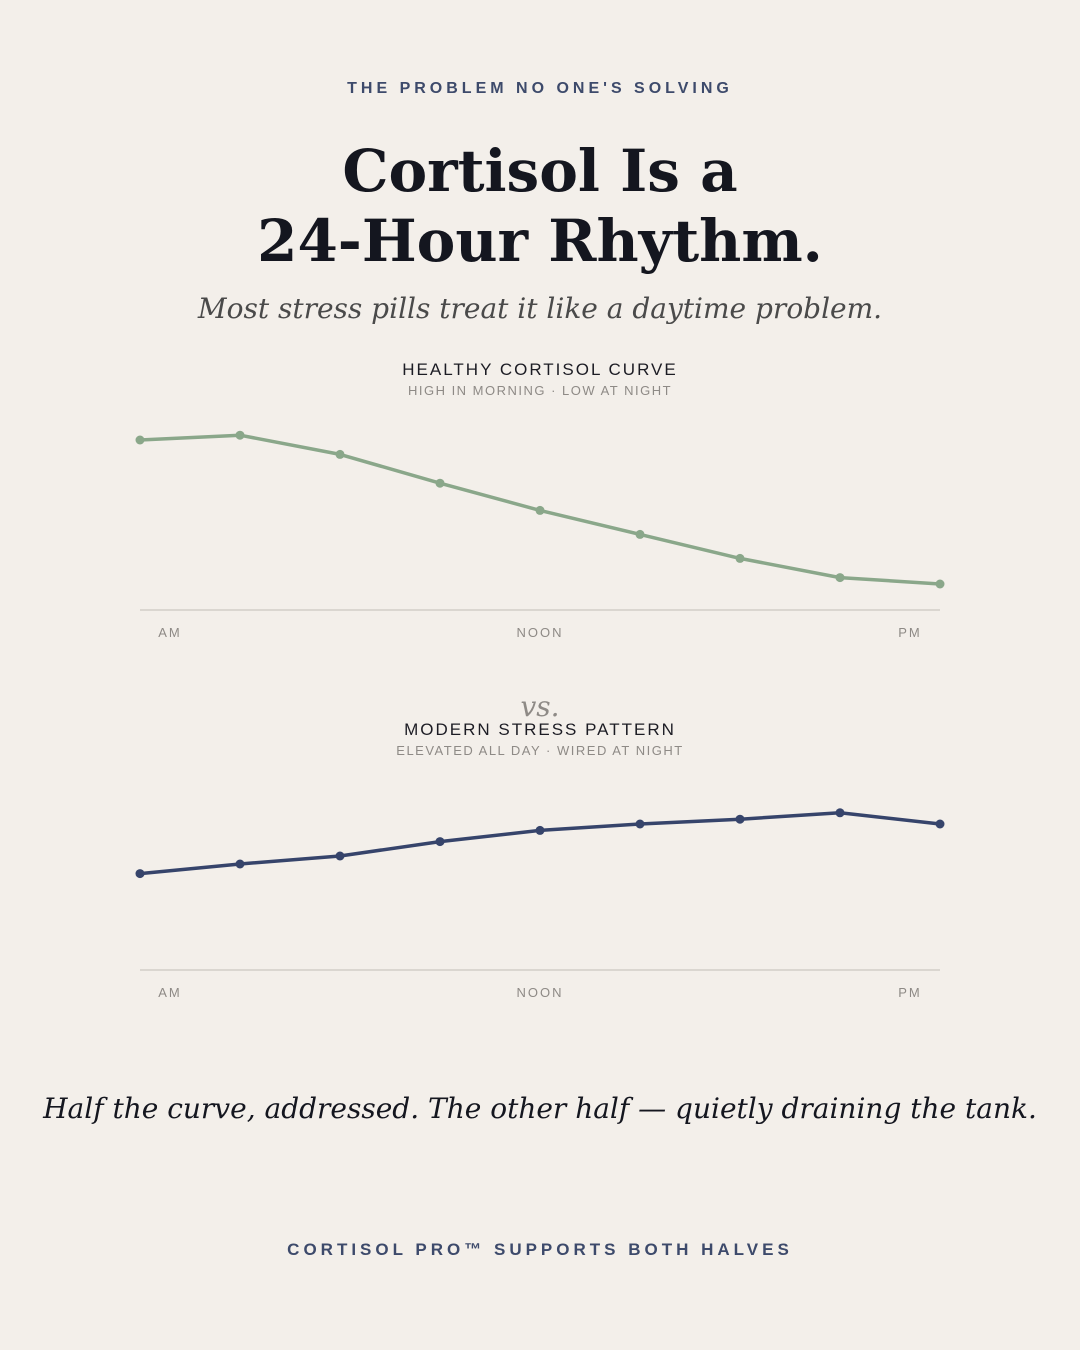 Image resolution: width=1080 pixels, height=1350 pixels. What do you see at coordinates (540, 206) in the screenshot?
I see `page-title: Cortisol Is a 24-Hour Rhythm.` at bounding box center [540, 206].